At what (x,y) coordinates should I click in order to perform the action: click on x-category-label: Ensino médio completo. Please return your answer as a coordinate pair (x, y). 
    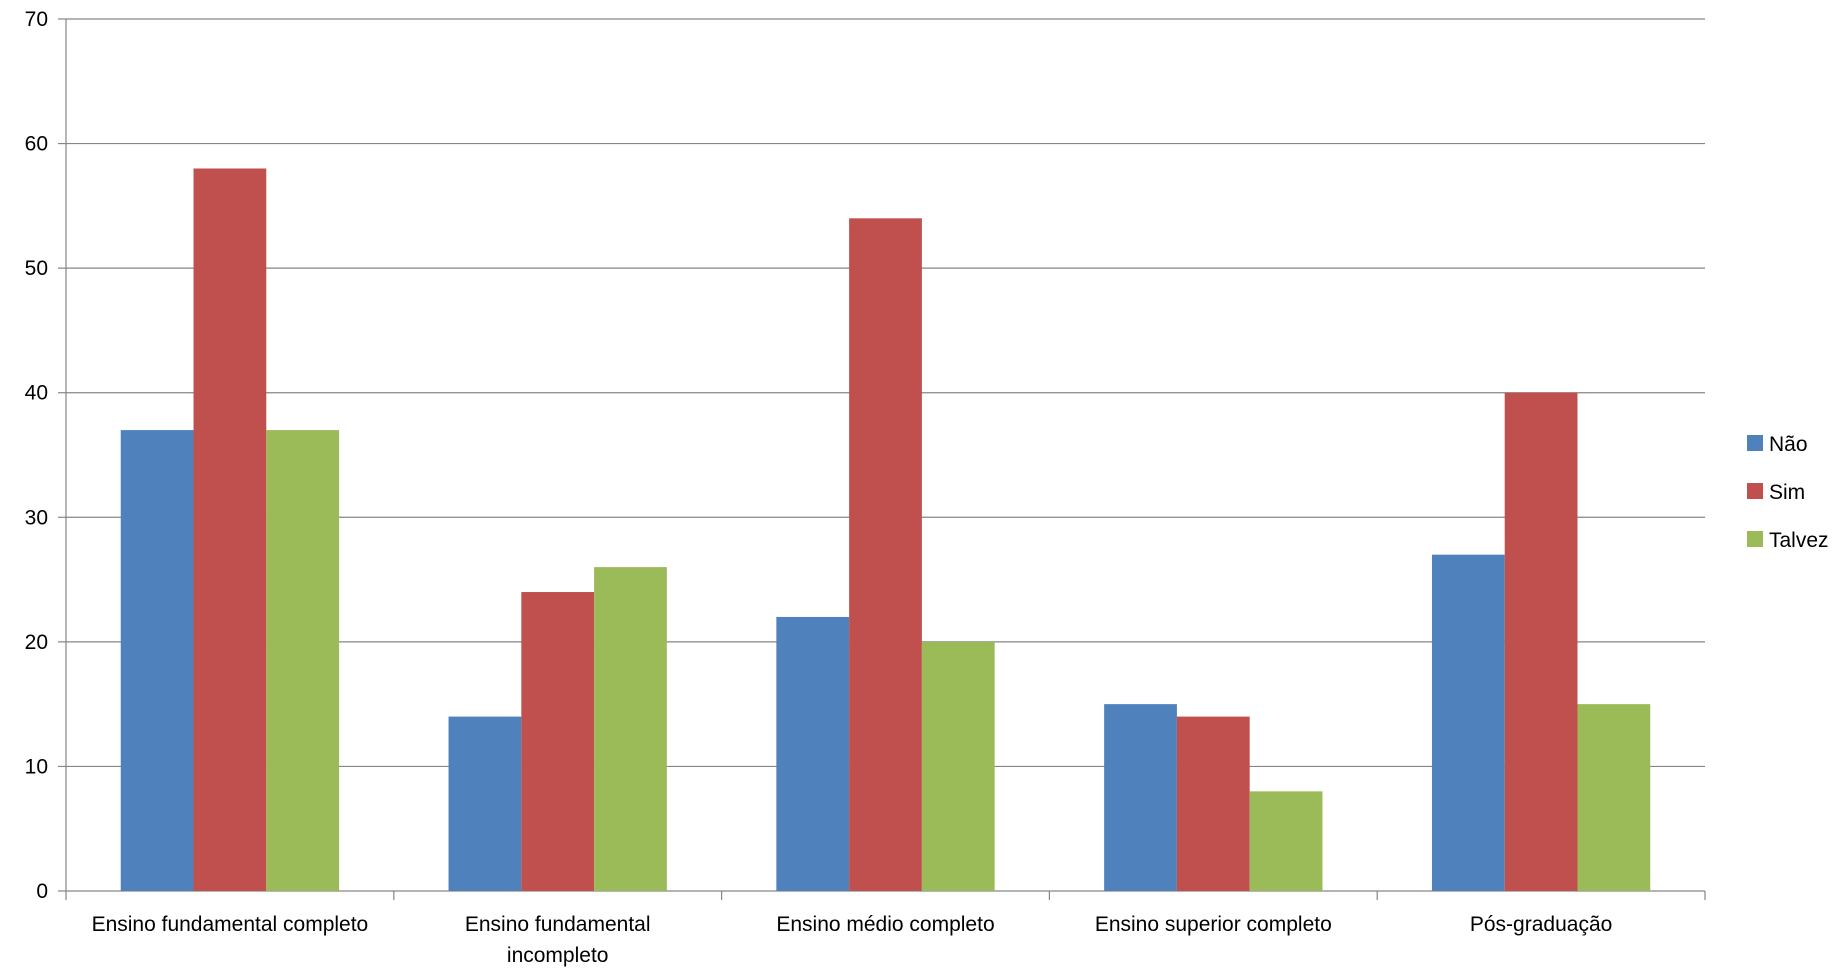
    Looking at the image, I should click on (885, 924).